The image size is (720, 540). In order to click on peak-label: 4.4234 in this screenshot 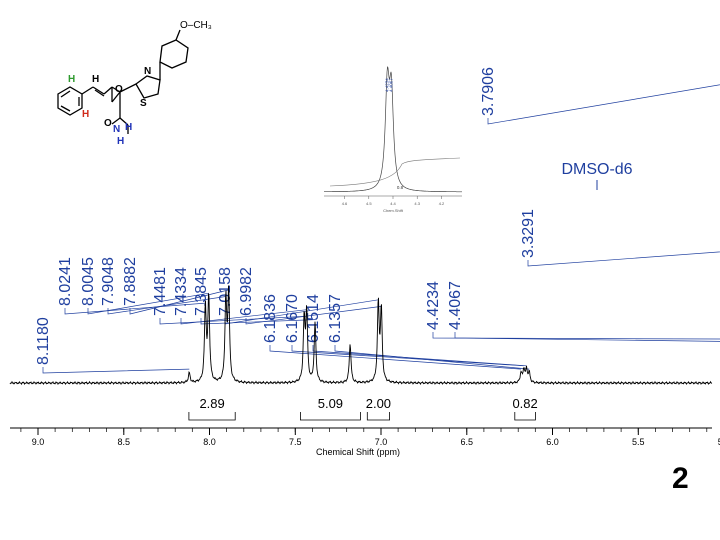, I will do `click(433, 305)`.